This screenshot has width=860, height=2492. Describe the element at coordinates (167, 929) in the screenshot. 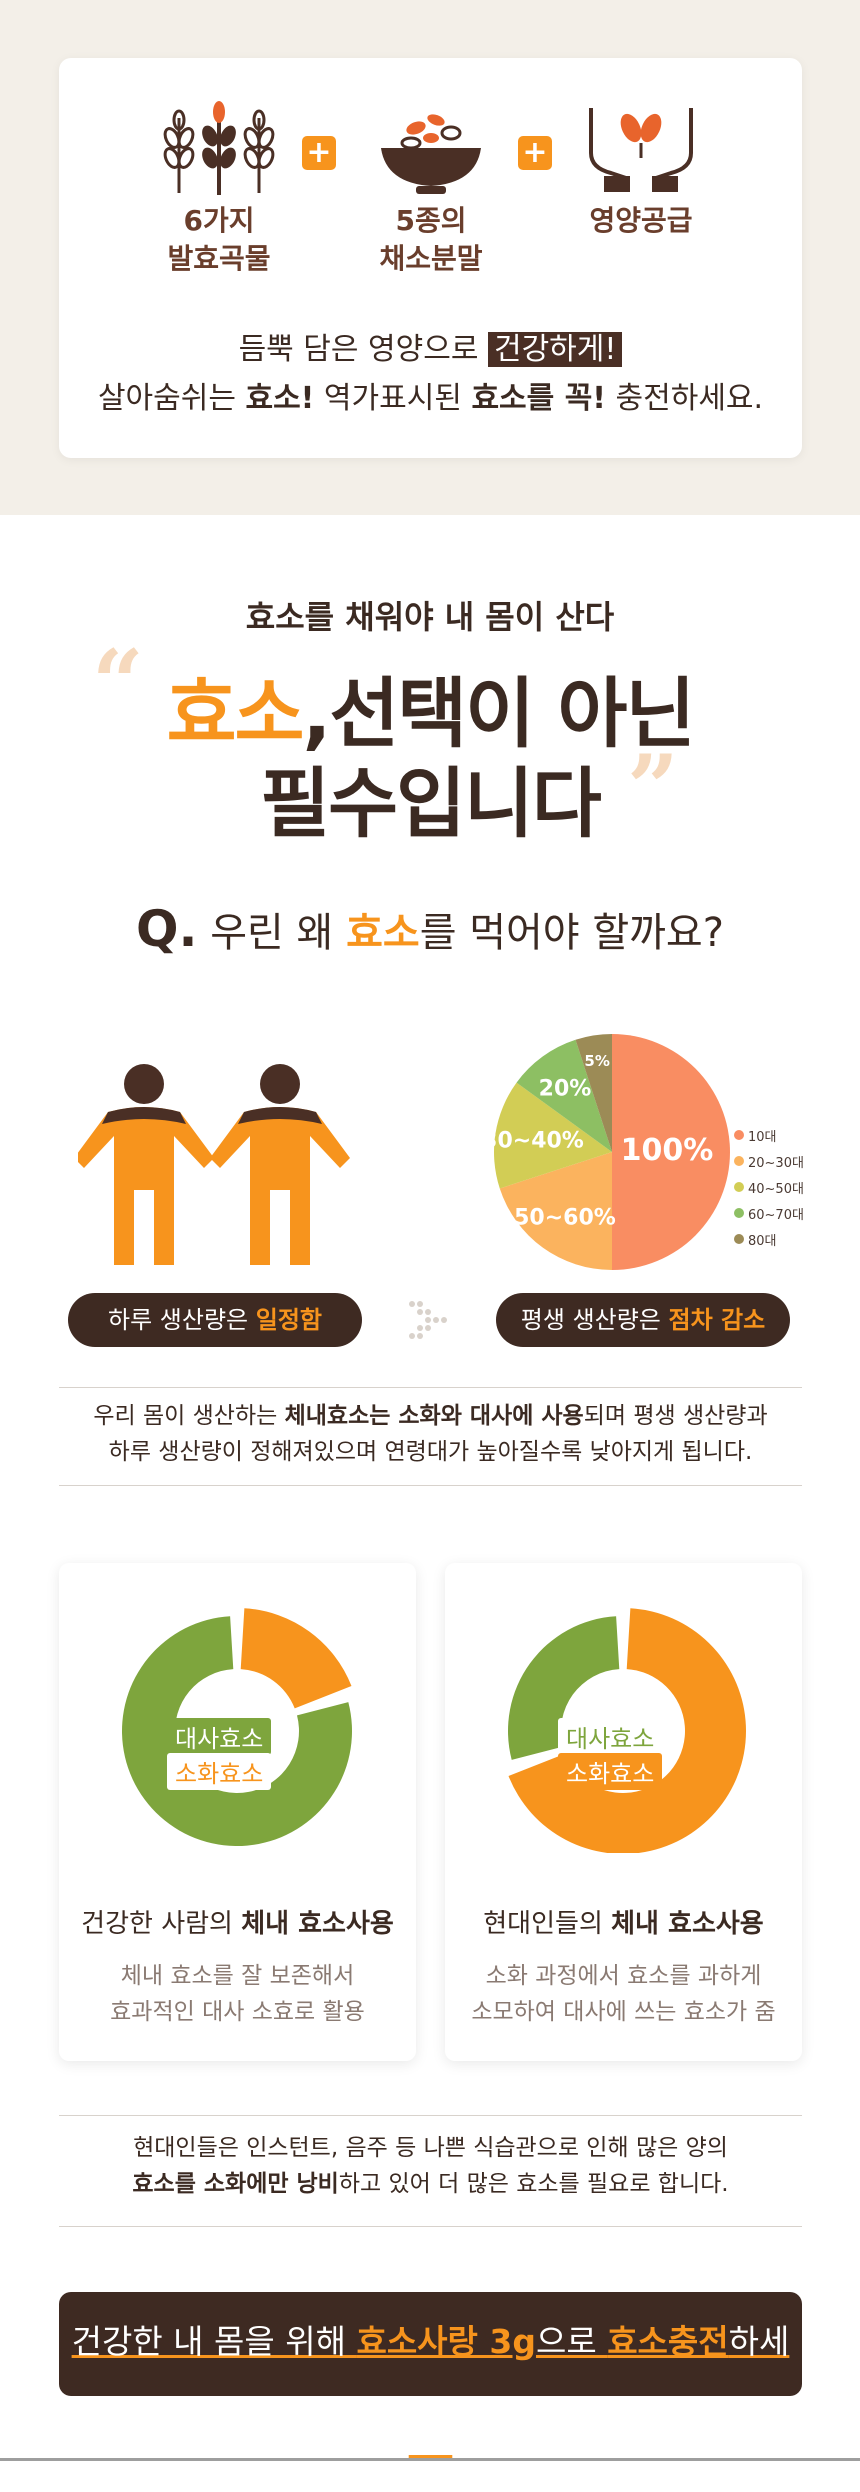

I see `q-mark: Q.` at that location.